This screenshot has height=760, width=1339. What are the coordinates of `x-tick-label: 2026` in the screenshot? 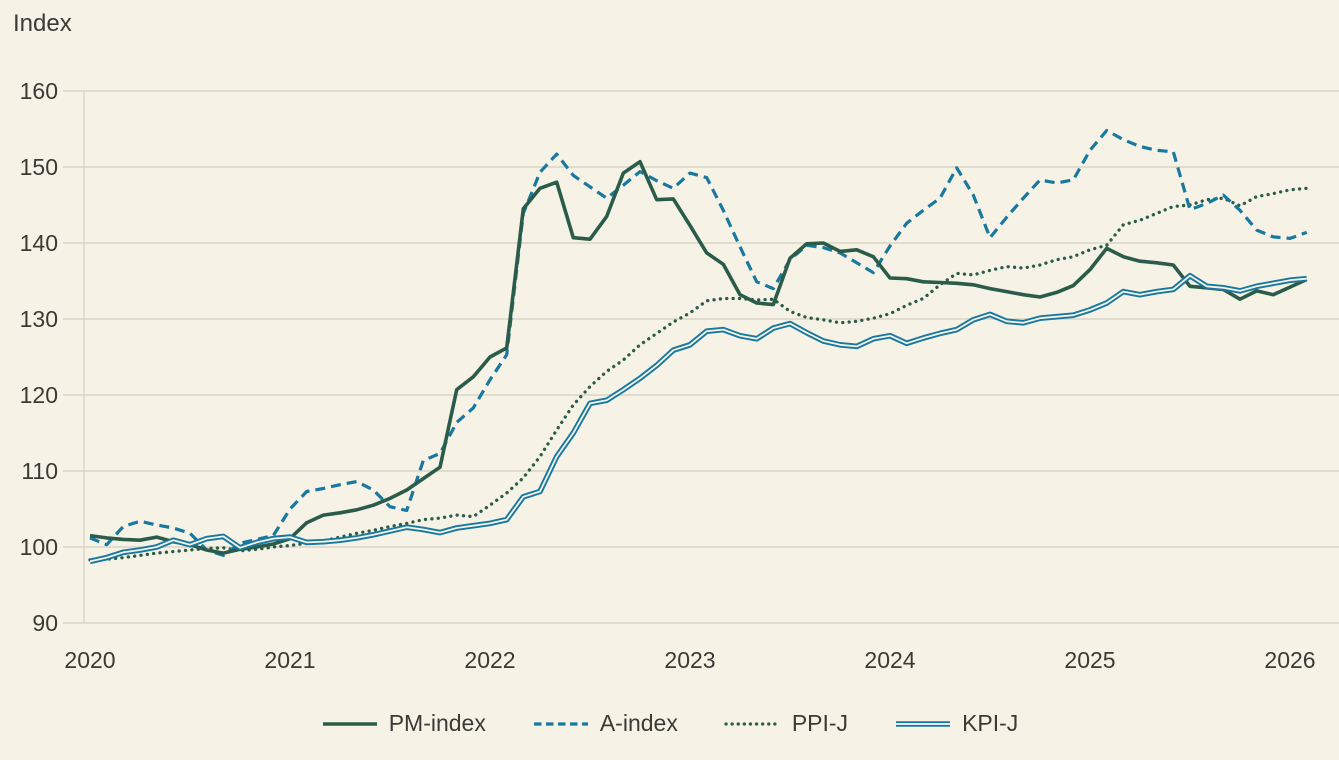 It's located at (1289, 660).